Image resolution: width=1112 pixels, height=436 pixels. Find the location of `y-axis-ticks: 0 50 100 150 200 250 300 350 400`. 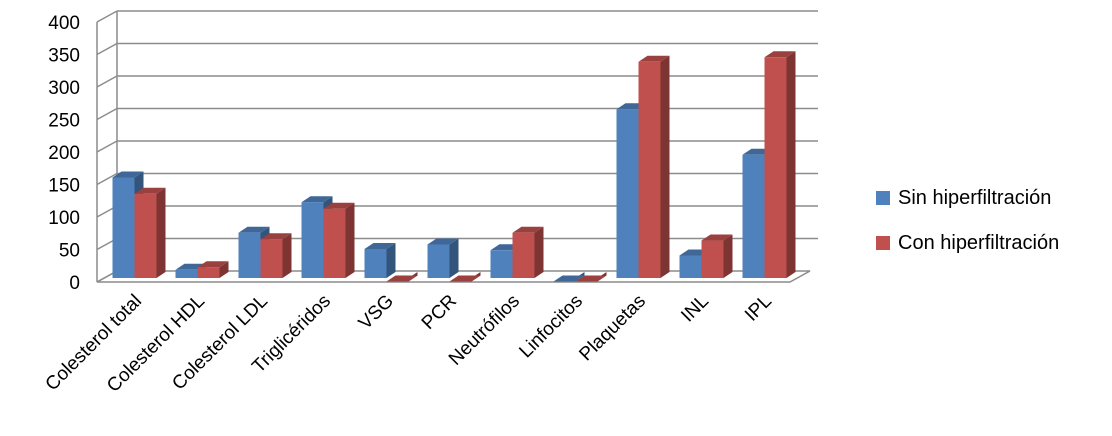

y-axis-ticks: 0 50 100 150 200 250 300 350 400 is located at coordinates (64, 153).